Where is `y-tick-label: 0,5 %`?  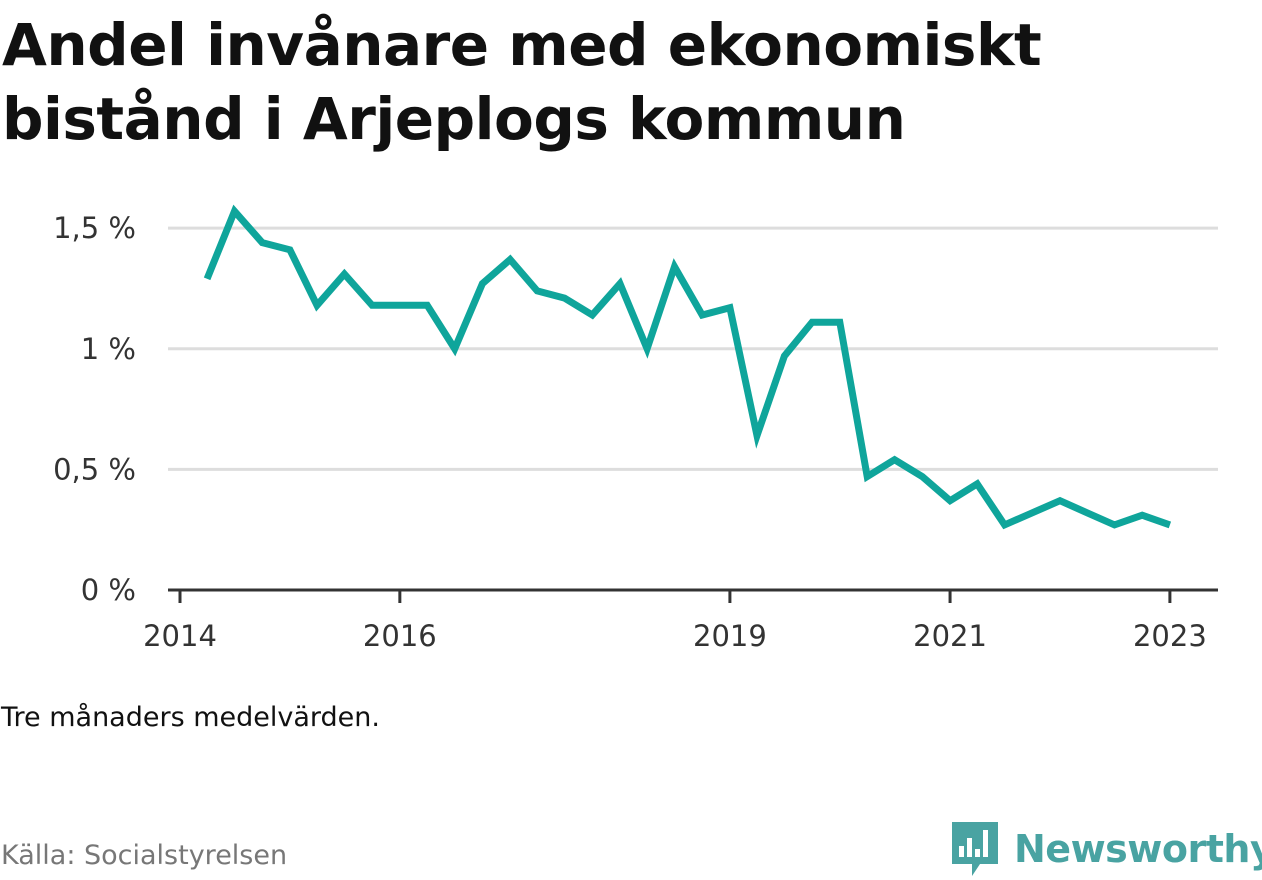 y-tick-label: 0,5 % is located at coordinates (94, 469).